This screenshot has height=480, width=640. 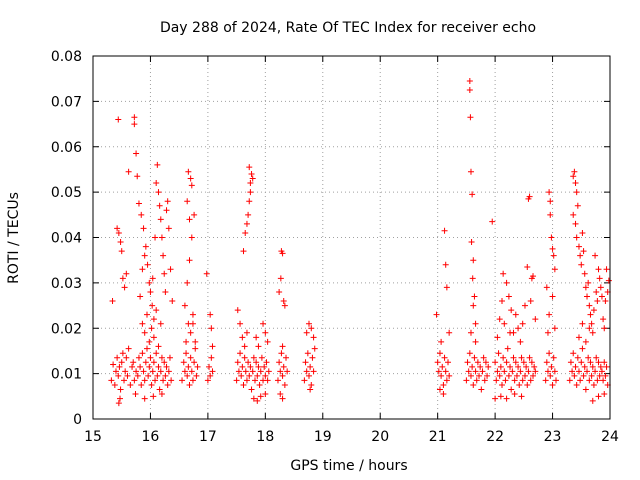 I want to click on x-tick-label: 21, so click(x=438, y=437).